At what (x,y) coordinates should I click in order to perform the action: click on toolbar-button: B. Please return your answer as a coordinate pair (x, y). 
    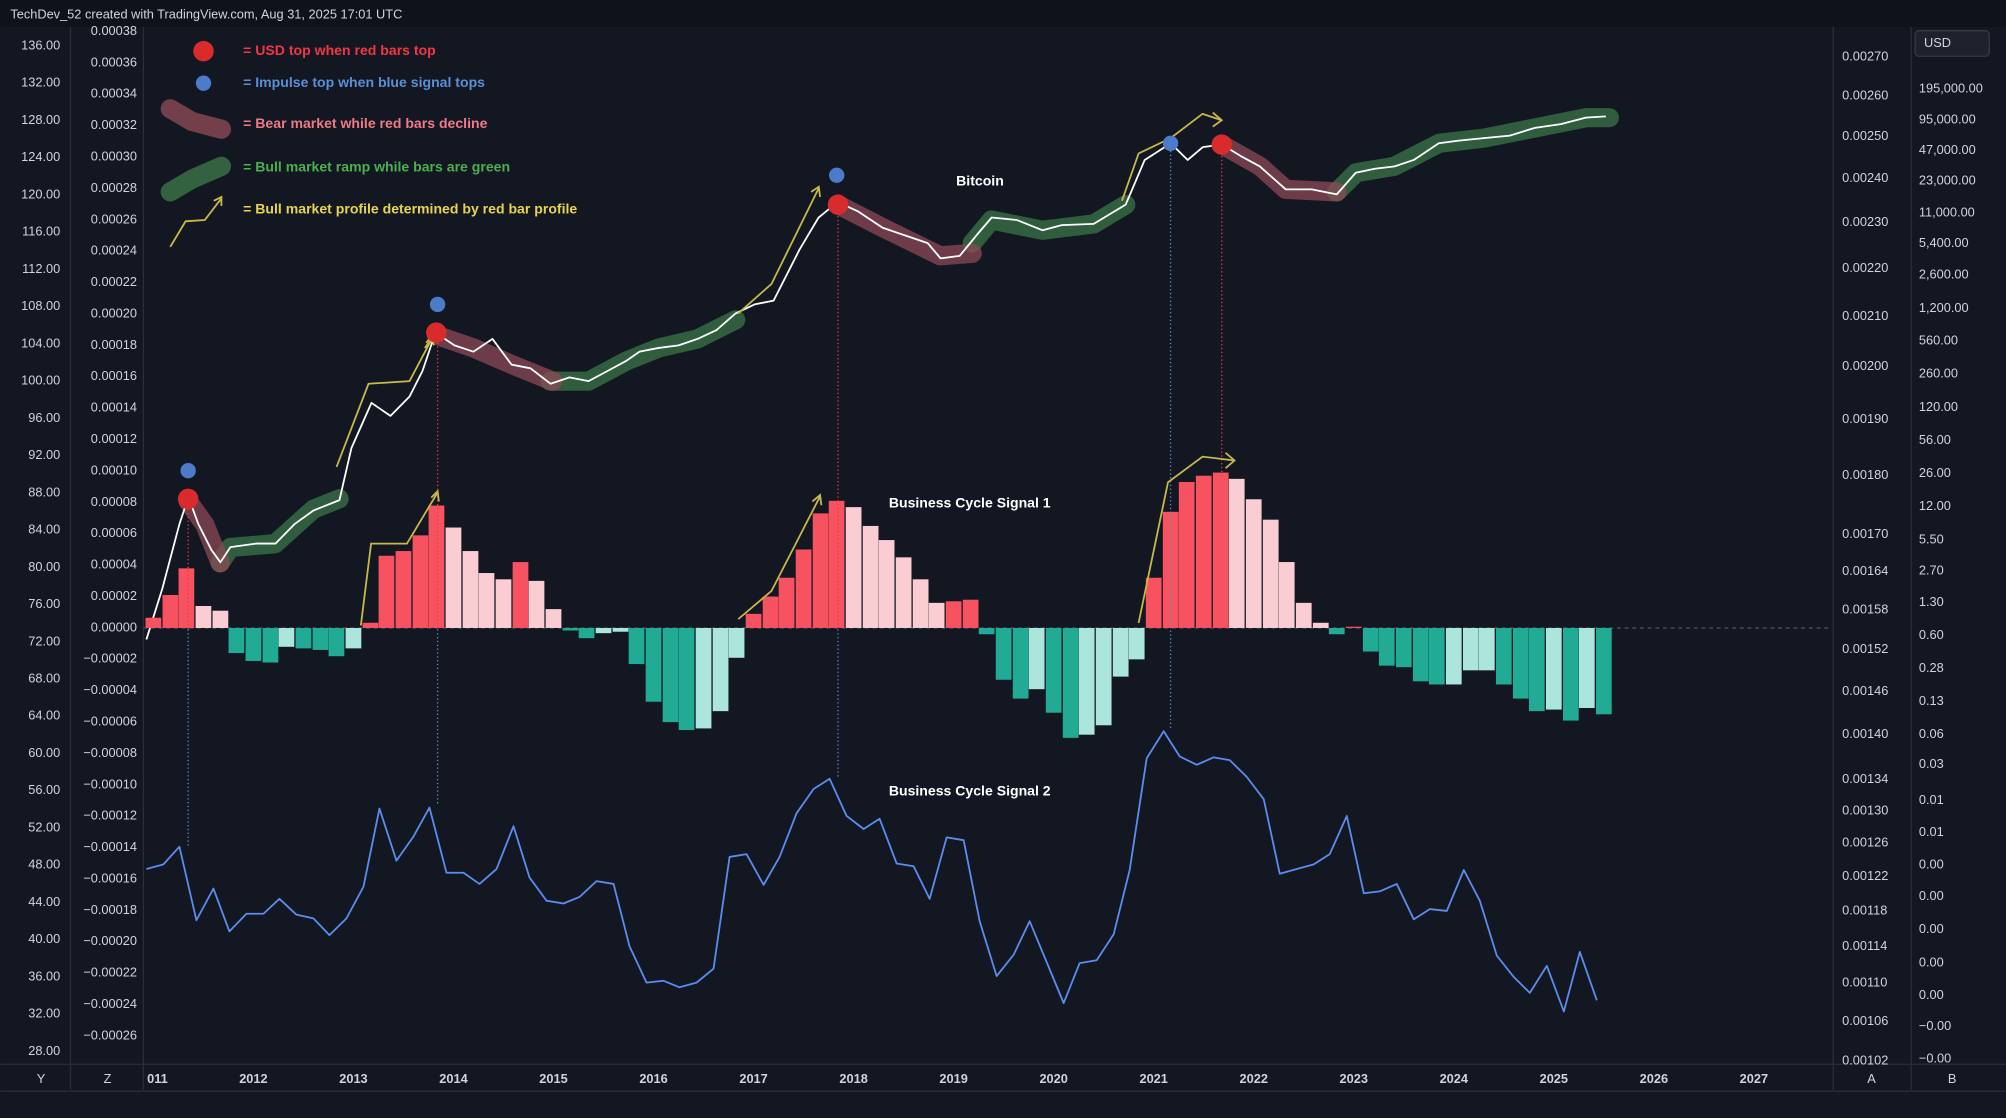
    Looking at the image, I should click on (1952, 1078).